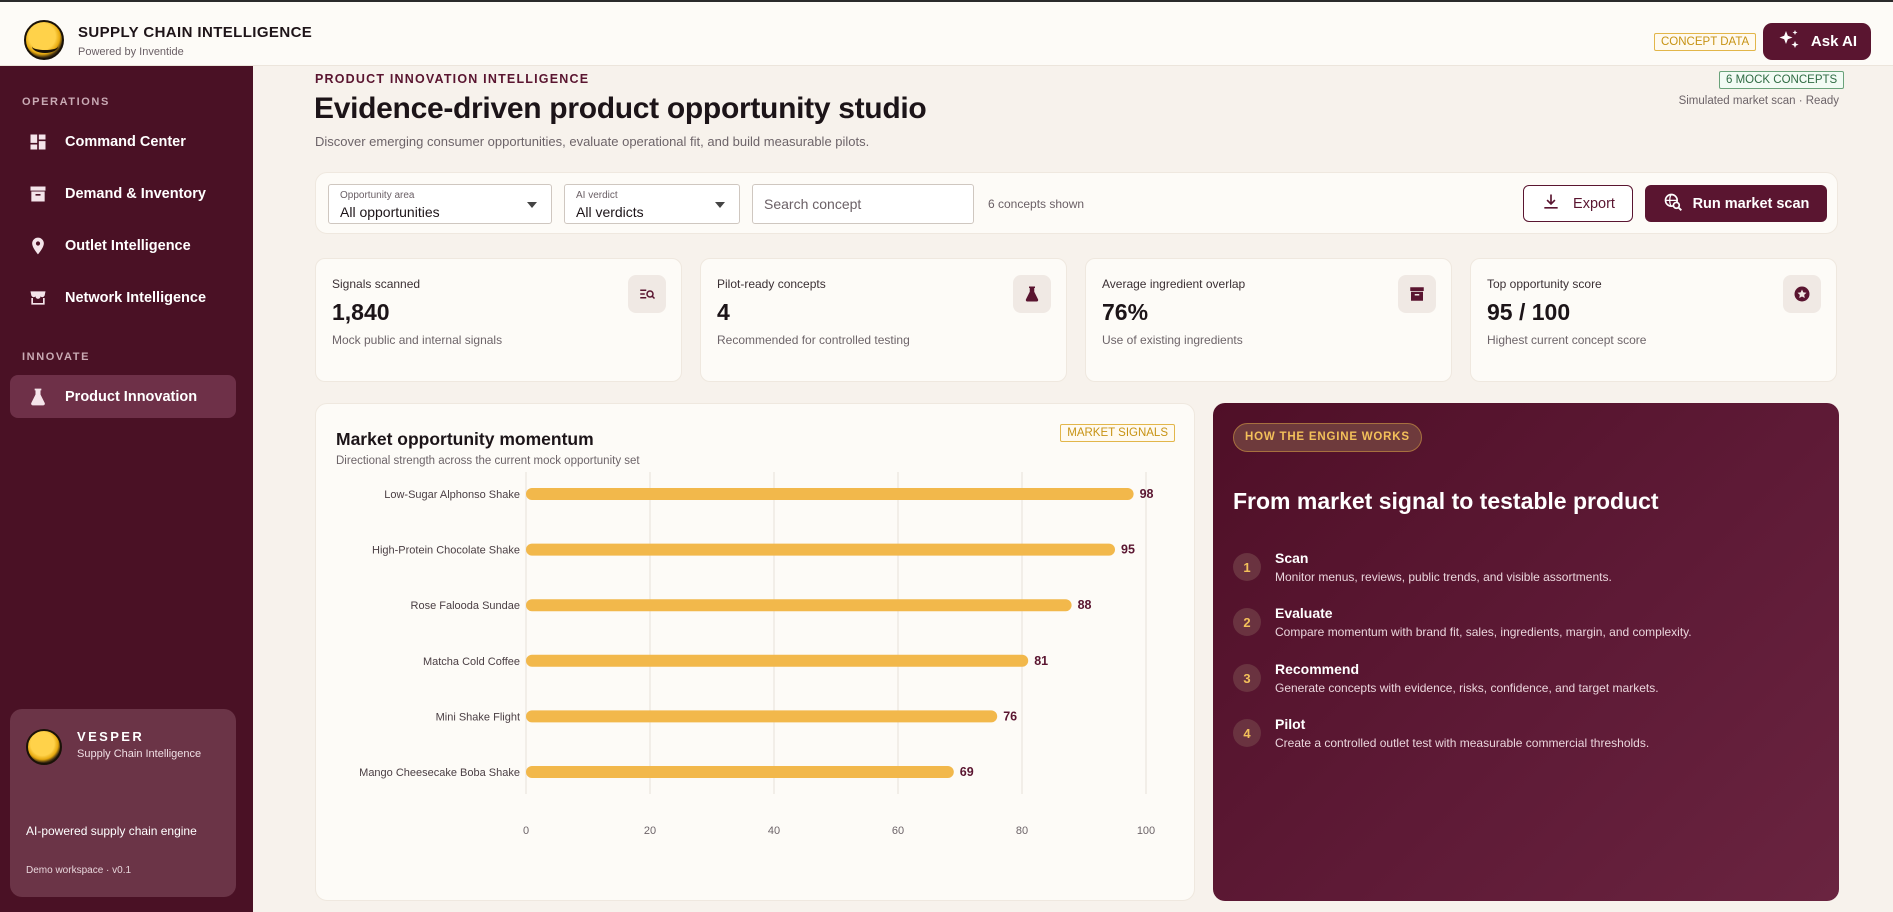 The height and width of the screenshot is (912, 1893). What do you see at coordinates (38, 397) in the screenshot?
I see `flask-icon` at bounding box center [38, 397].